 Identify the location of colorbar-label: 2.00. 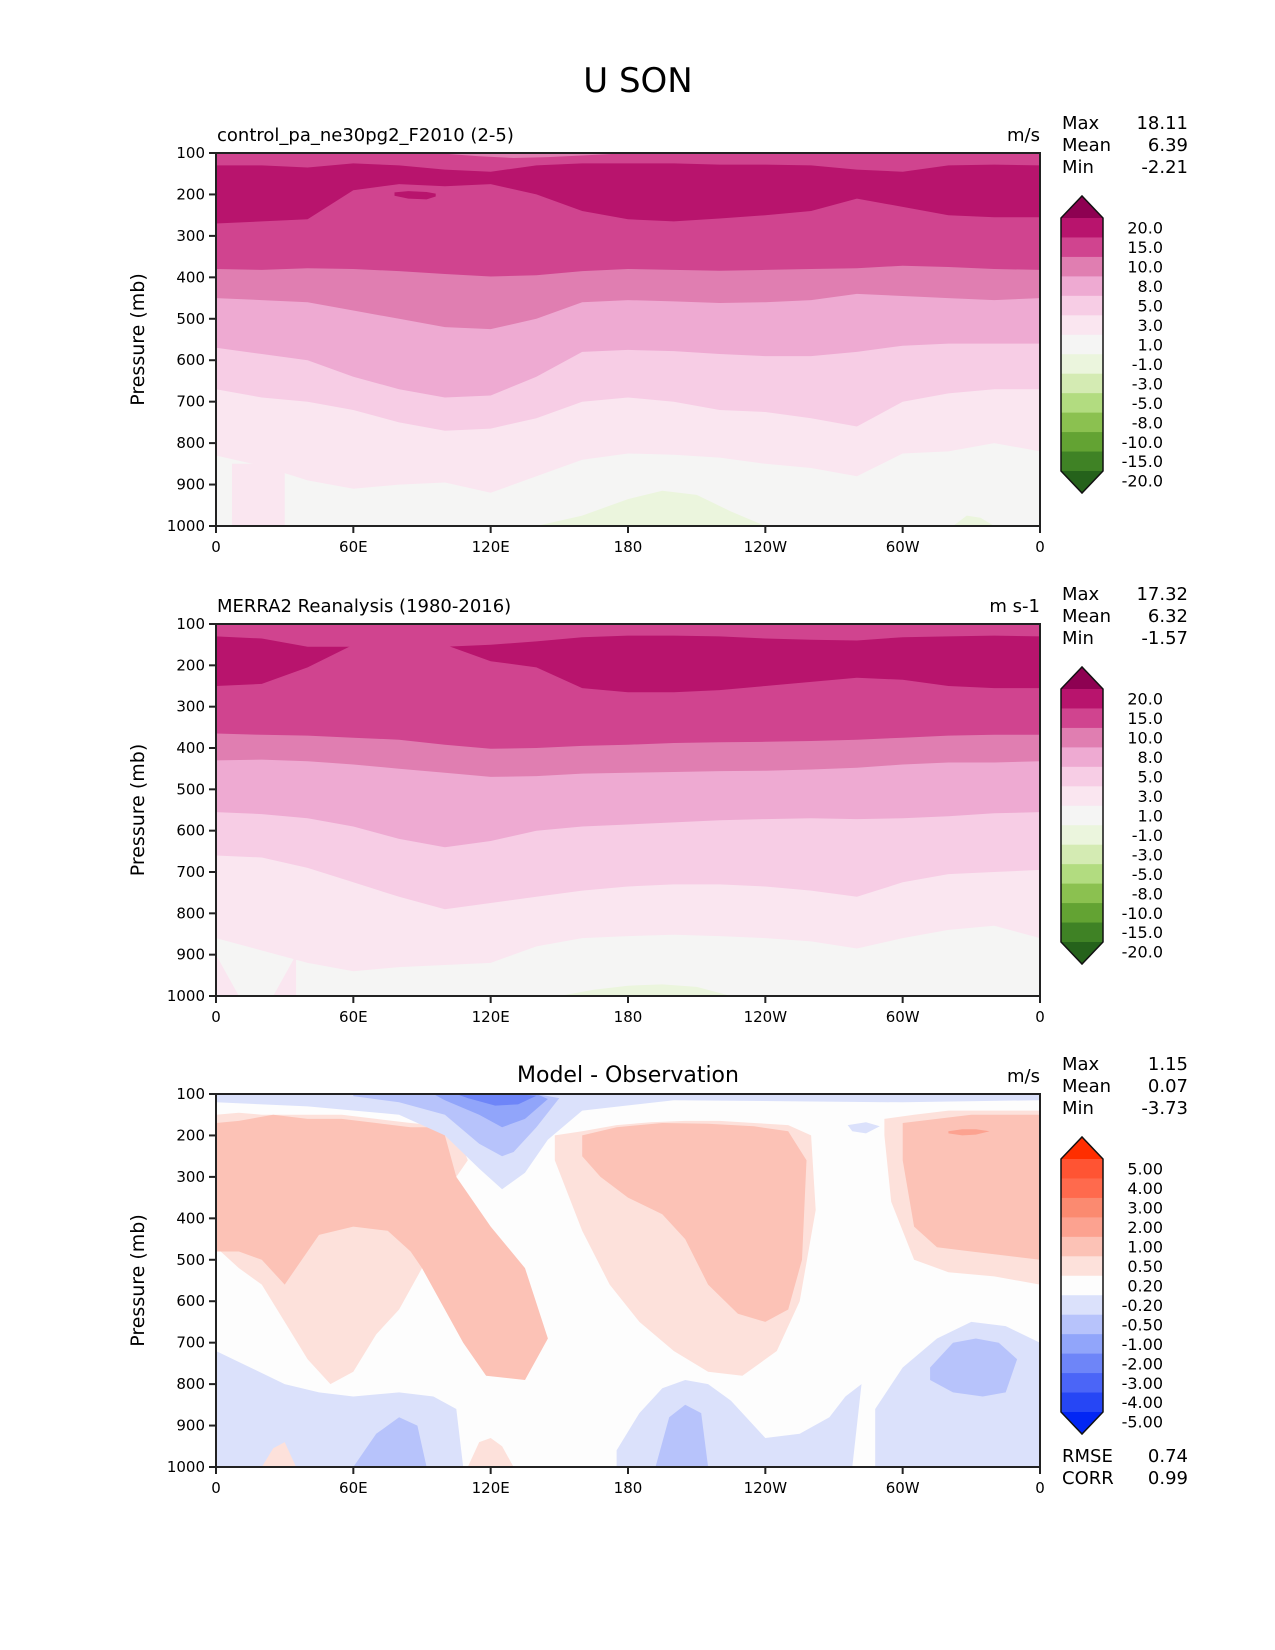
(1145, 1227).